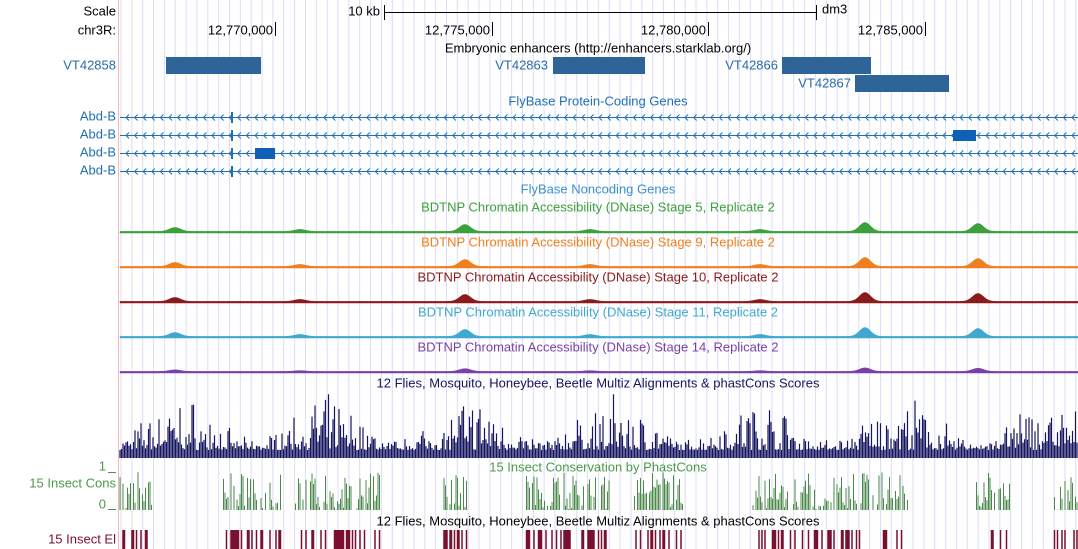 Image resolution: width=1078 pixels, height=549 pixels. I want to click on ruler-tick-label: 12,780,000, so click(673, 29).